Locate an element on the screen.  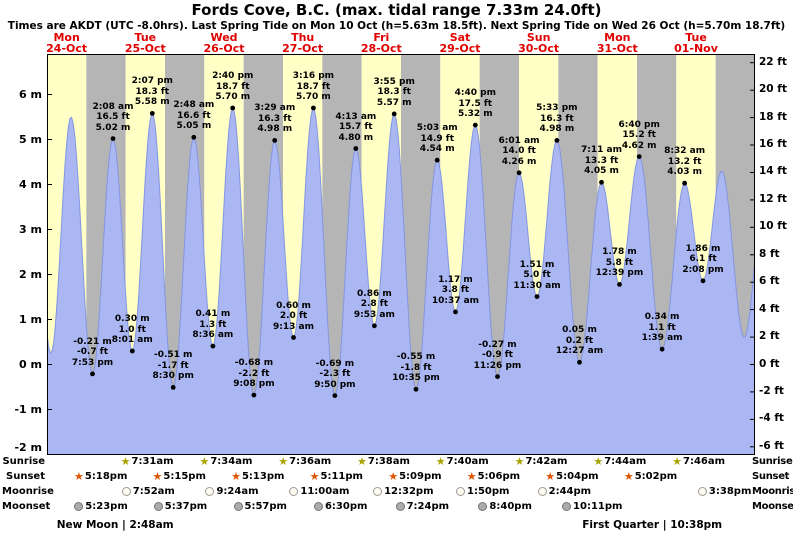
y-axis-label-ft: 16 ft is located at coordinates (773, 144).